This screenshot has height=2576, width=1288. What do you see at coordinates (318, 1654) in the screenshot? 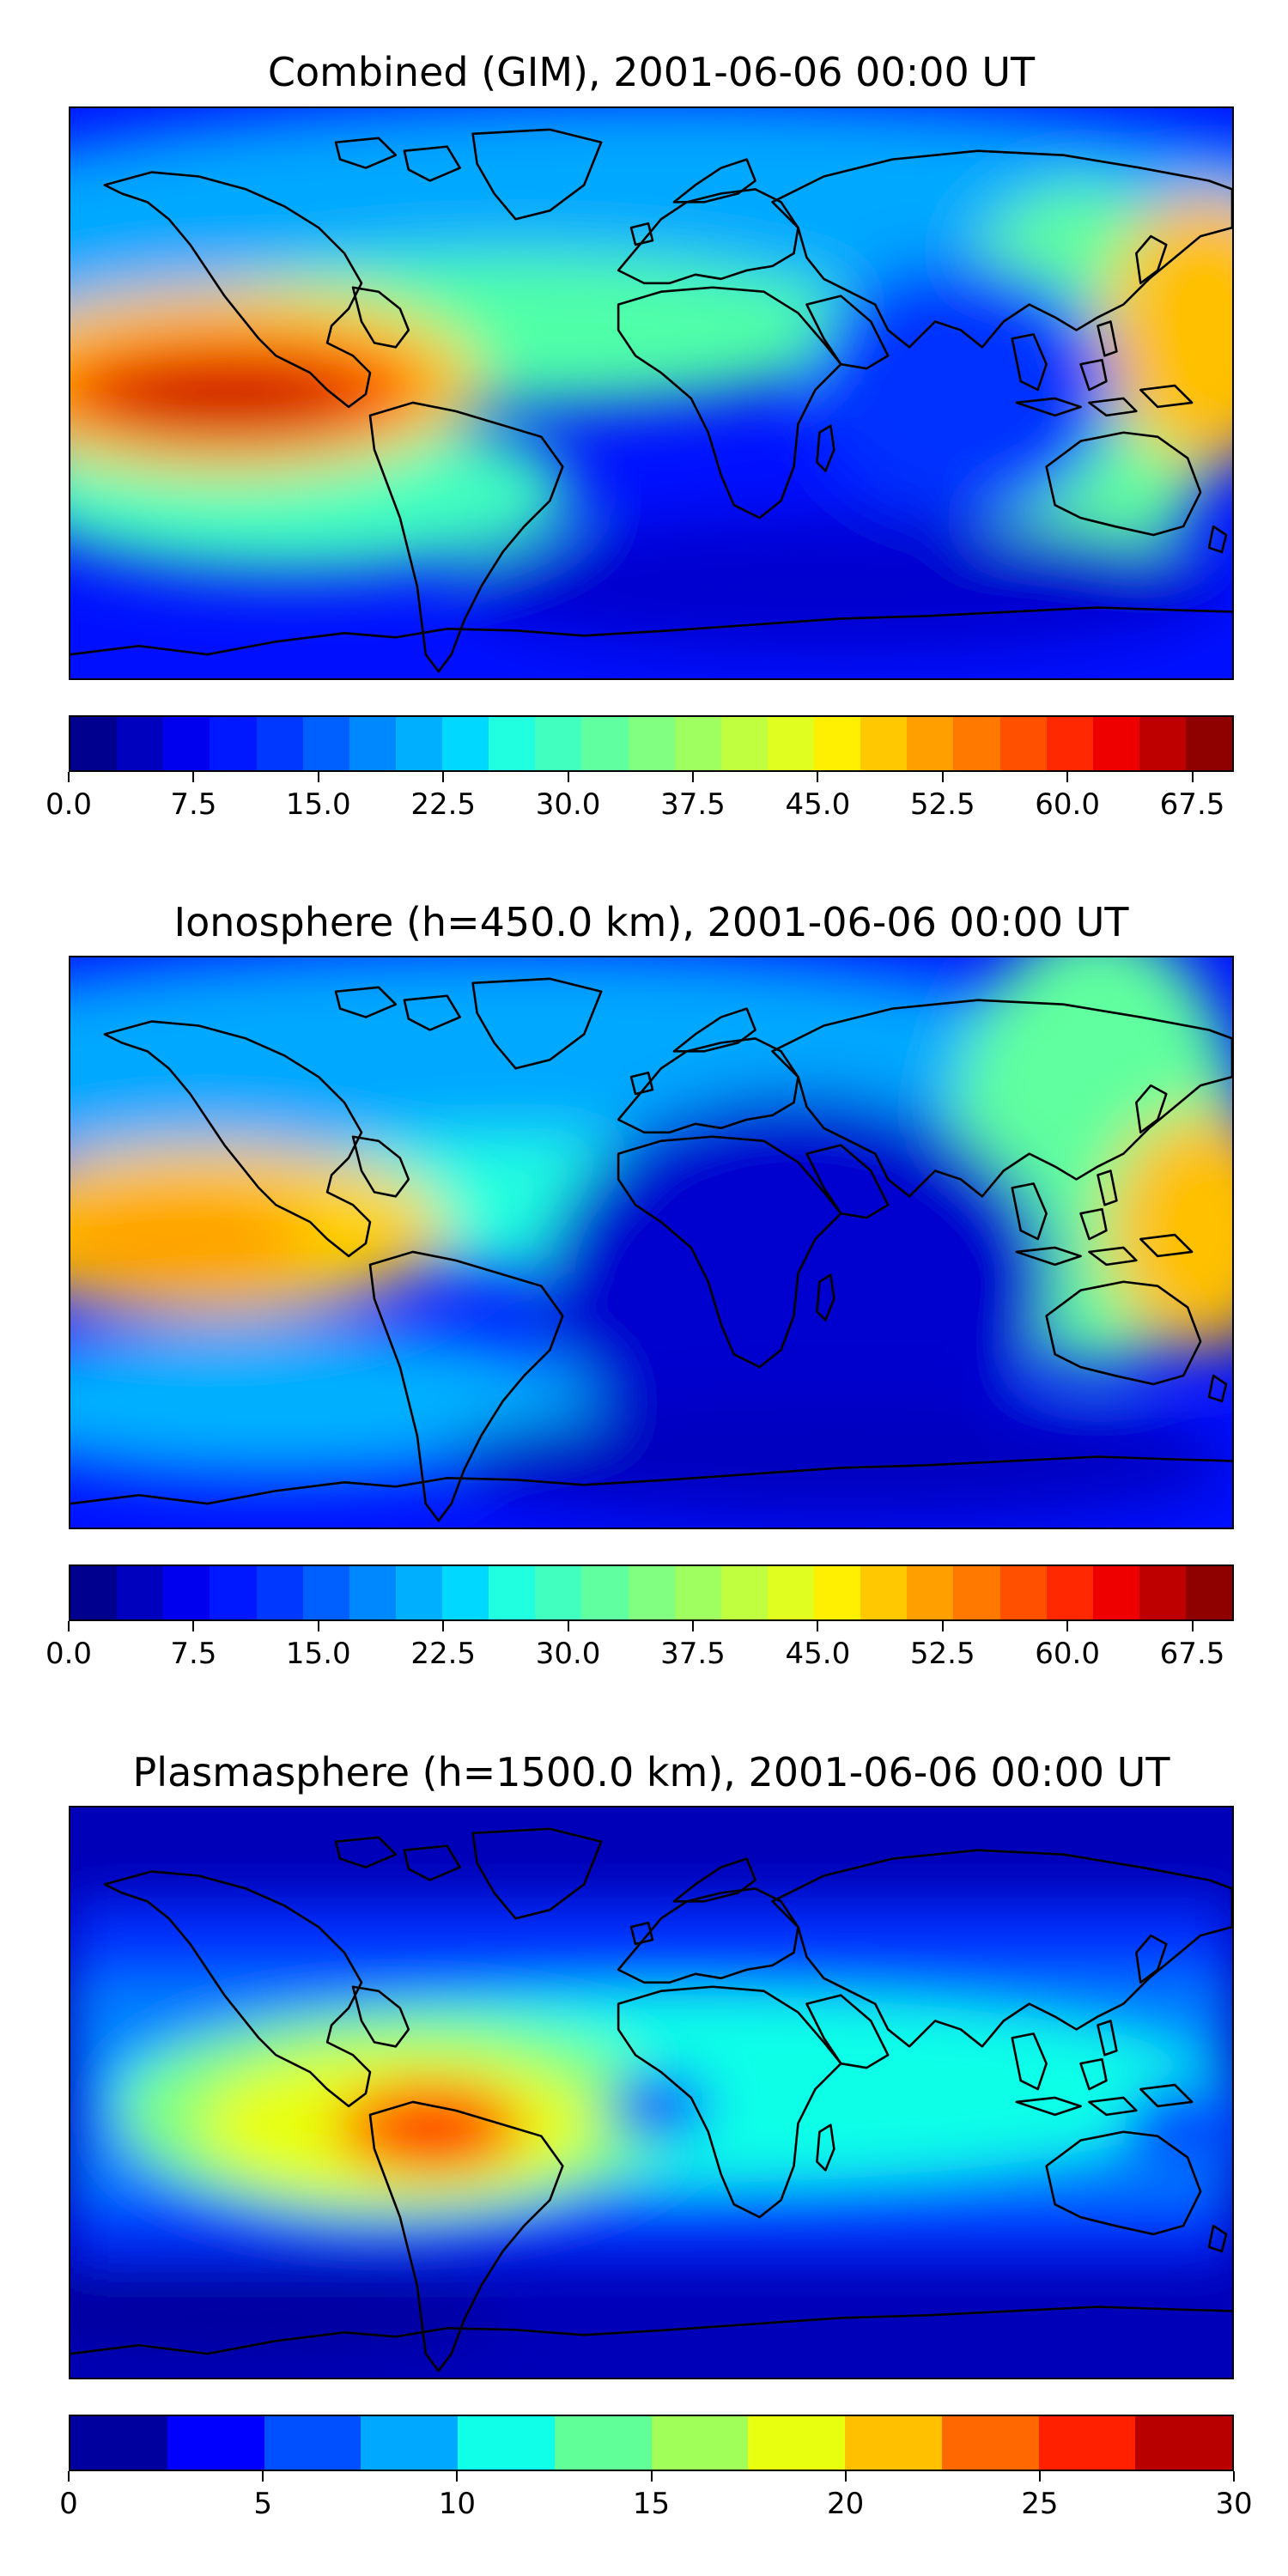
I see `colorbar-tick-label: 15.0` at bounding box center [318, 1654].